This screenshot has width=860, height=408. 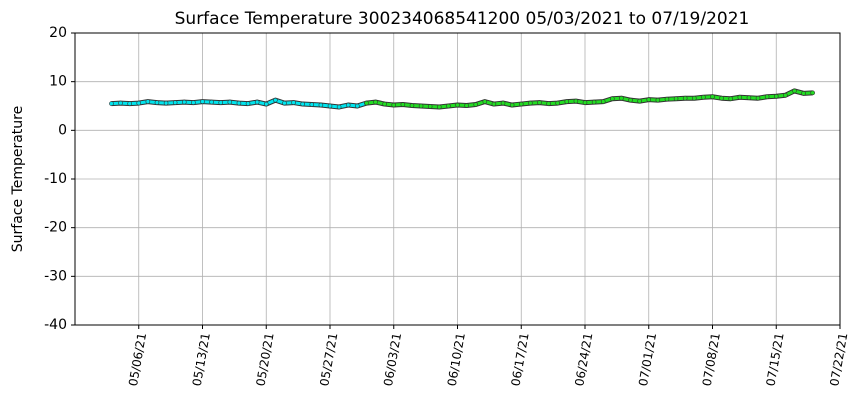 I want to click on y-tick-label: -40, so click(x=55, y=325).